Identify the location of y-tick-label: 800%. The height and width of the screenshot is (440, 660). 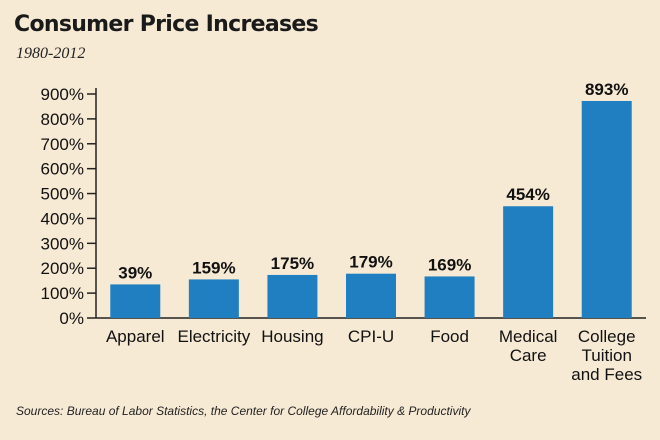
(62, 119).